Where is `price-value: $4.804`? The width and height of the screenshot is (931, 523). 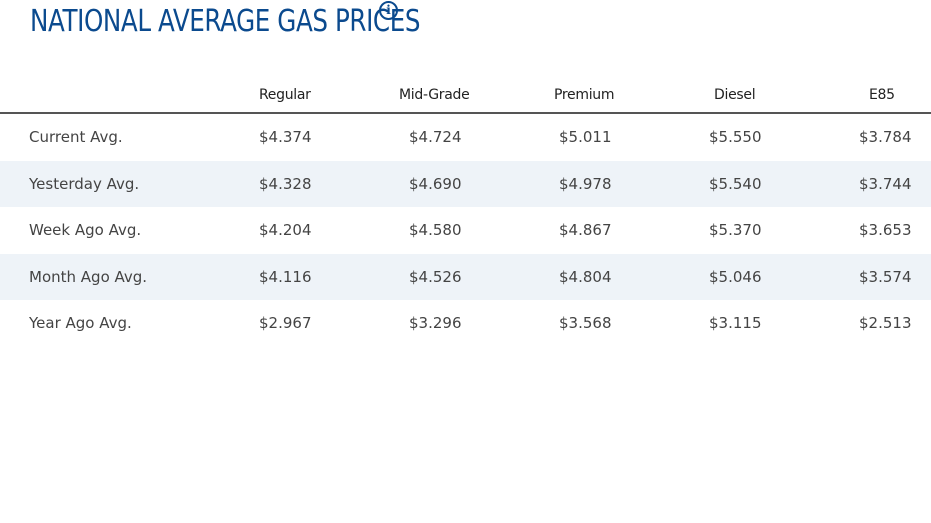 price-value: $4.804 is located at coordinates (585, 276).